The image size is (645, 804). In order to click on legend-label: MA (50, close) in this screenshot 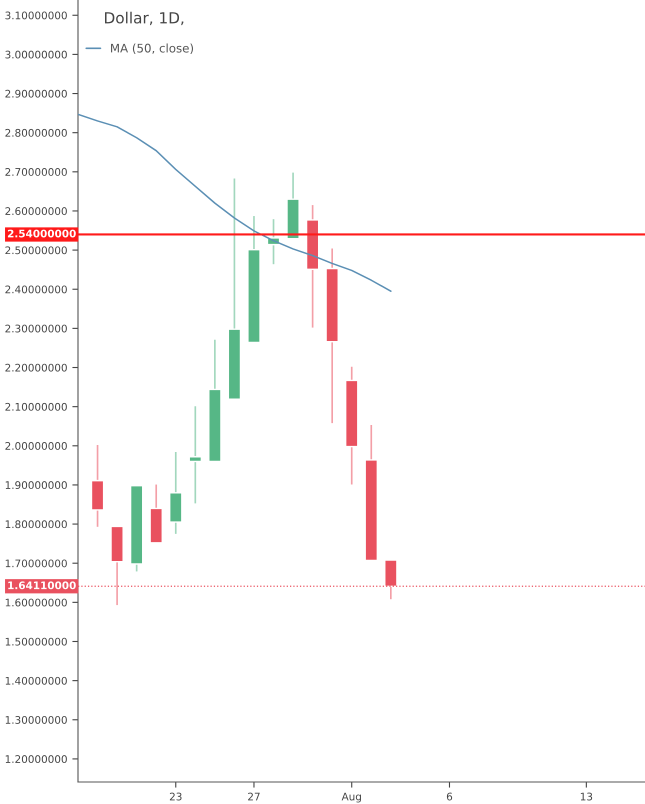, I will do `click(152, 48)`.